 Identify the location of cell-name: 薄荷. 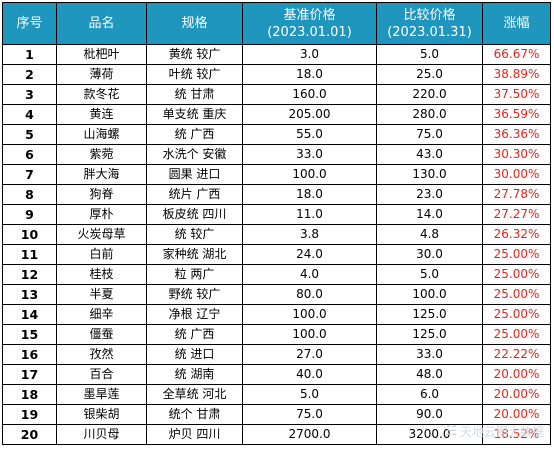
(101, 74).